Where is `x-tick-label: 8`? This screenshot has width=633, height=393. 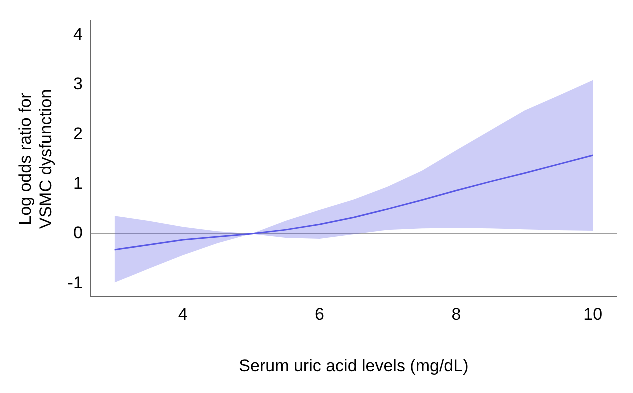
x-tick-label: 8 is located at coordinates (457, 314).